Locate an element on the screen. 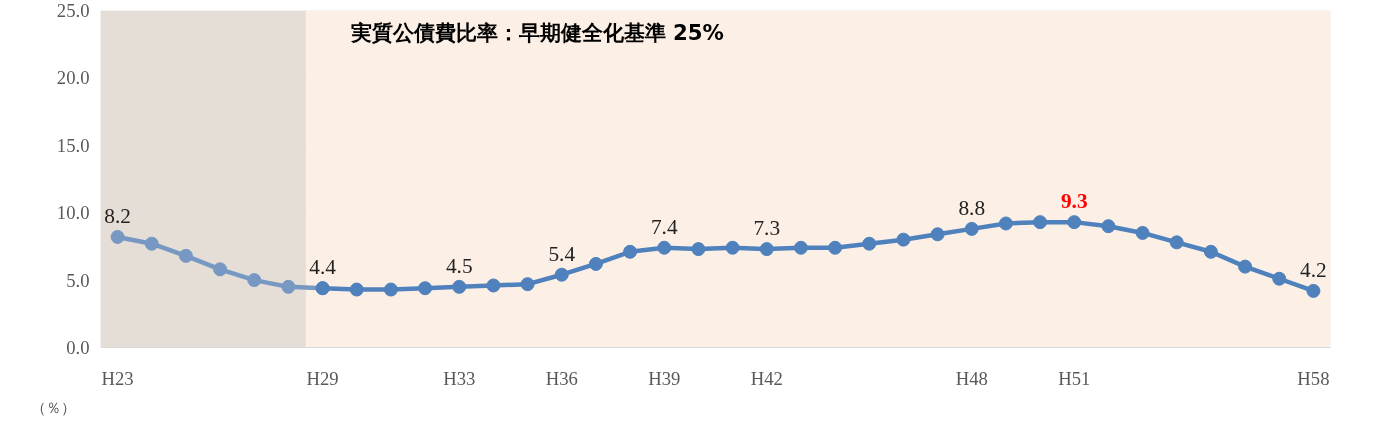 This screenshot has width=1376, height=428. x-tick-label: H58 is located at coordinates (1313, 378).